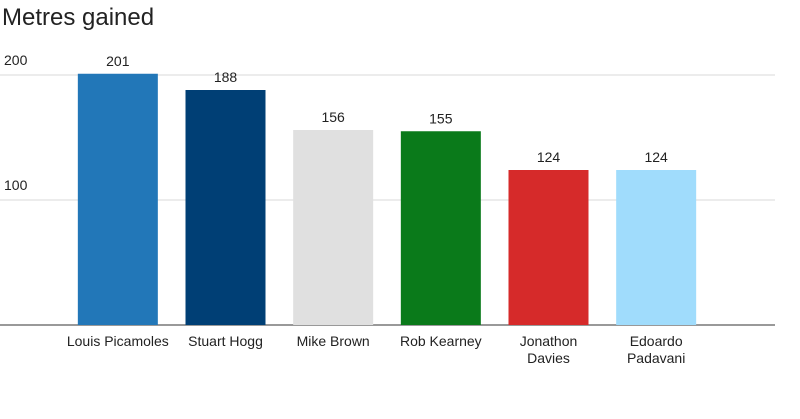 The height and width of the screenshot is (419, 800). Describe the element at coordinates (16, 185) in the screenshot. I see `y-tick-label: 100` at that location.